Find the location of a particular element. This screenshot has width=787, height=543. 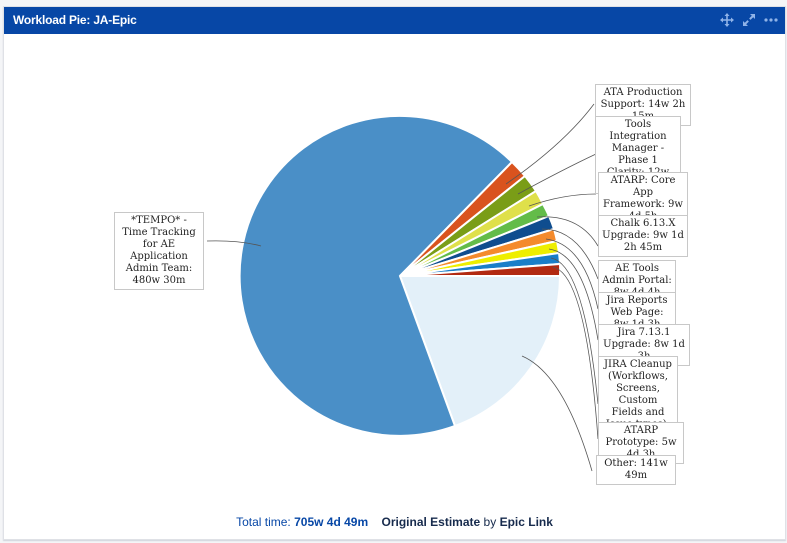

gadget-title: Workload Pie: JA-Epic is located at coordinates (75, 20).